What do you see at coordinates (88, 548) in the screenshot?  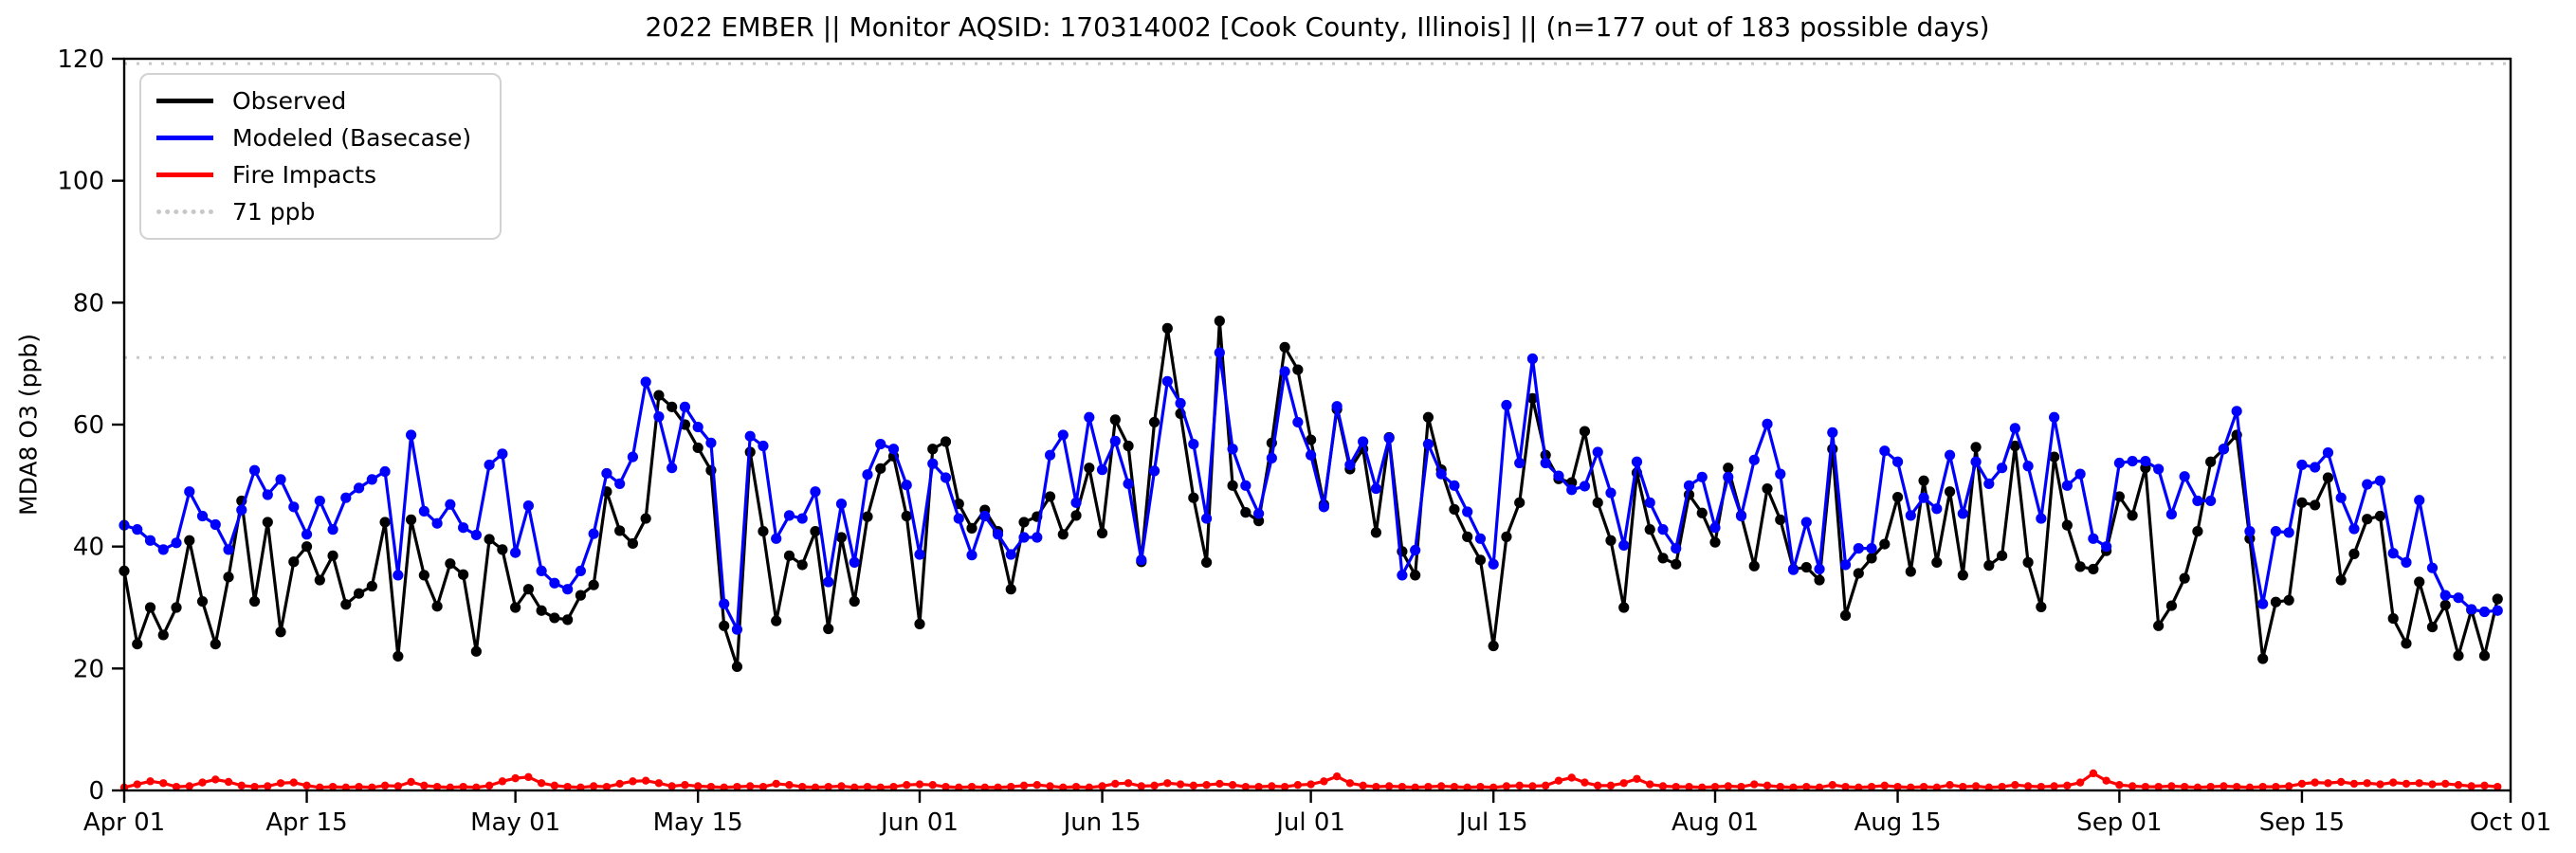 I see `y-tick-label: 40` at bounding box center [88, 548].